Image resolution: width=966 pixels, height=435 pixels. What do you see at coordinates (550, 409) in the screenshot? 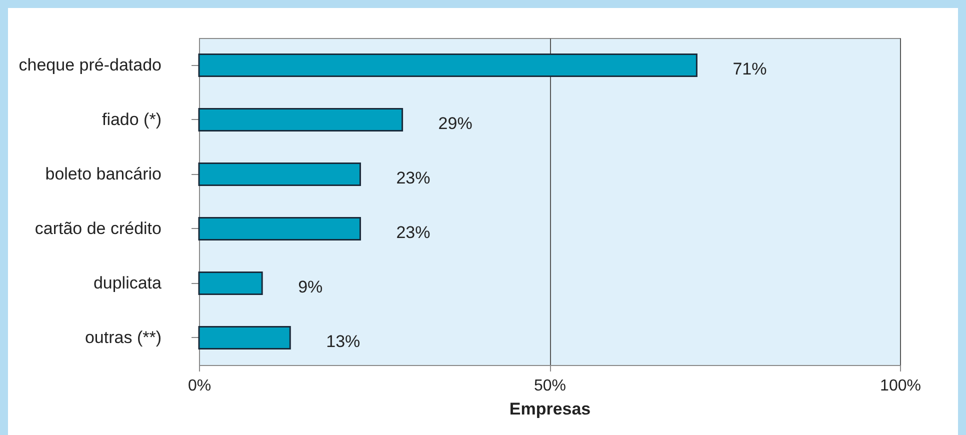
I see `x-axis-title: Empresas` at bounding box center [550, 409].